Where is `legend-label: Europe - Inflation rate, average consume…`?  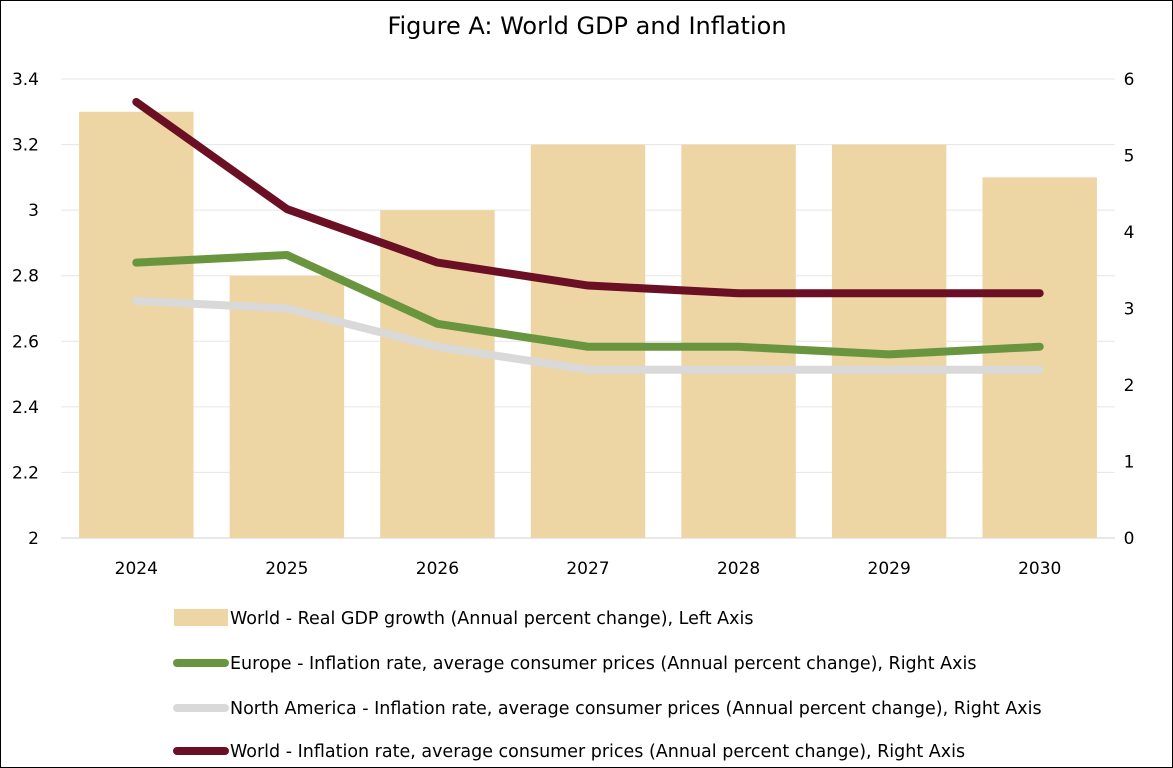
legend-label: Europe - Inflation rate, average consume… is located at coordinates (603, 664).